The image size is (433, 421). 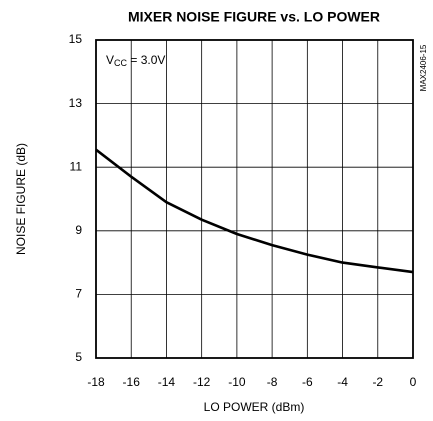 I want to click on x-tick-label: -8, so click(x=272, y=382).